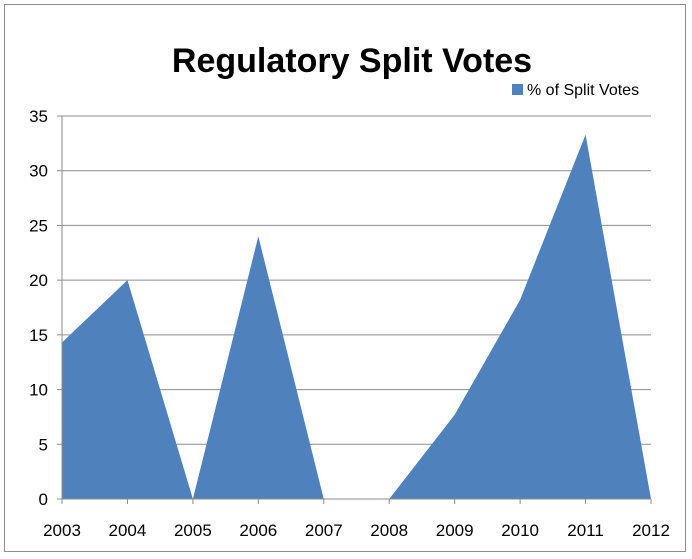 This screenshot has height=559, width=692. What do you see at coordinates (258, 530) in the screenshot?
I see `x-tick-label: 2006` at bounding box center [258, 530].